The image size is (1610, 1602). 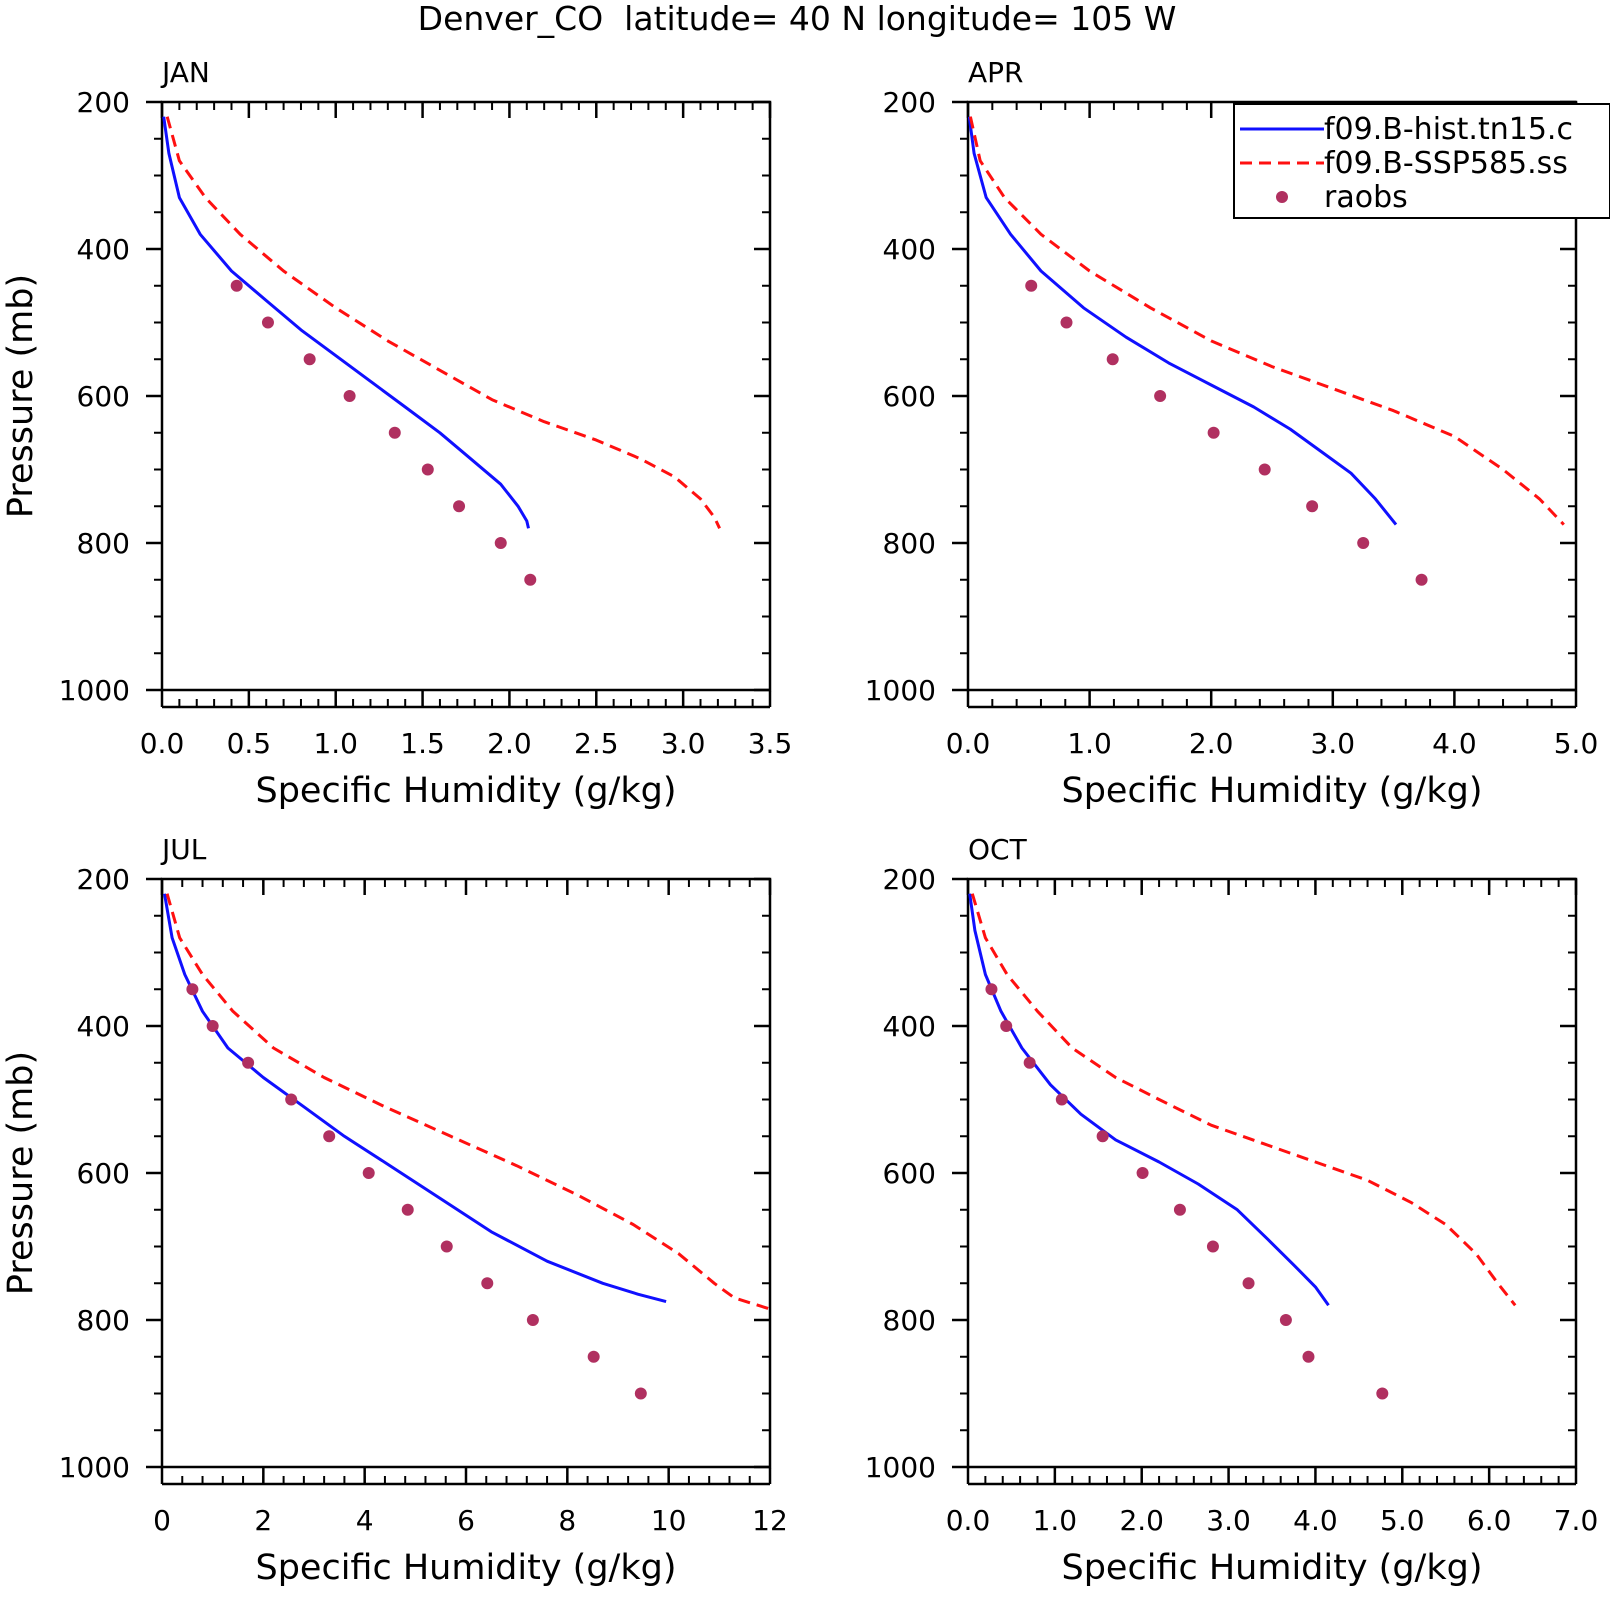 I want to click on x-tick-label: 7.0, so click(x=1576, y=1520).